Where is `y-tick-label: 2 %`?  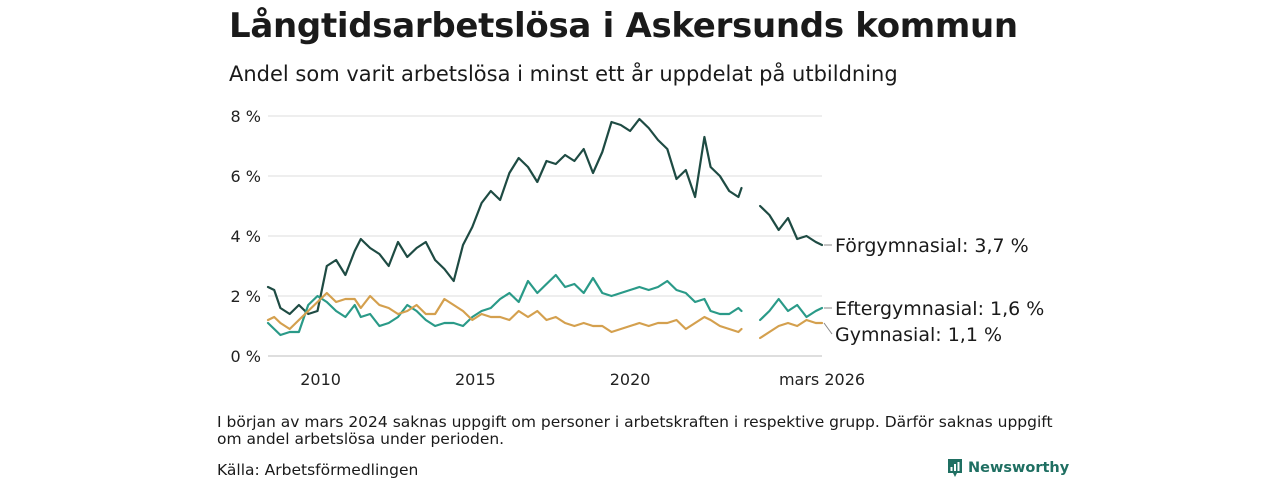 y-tick-label: 2 % is located at coordinates (246, 296).